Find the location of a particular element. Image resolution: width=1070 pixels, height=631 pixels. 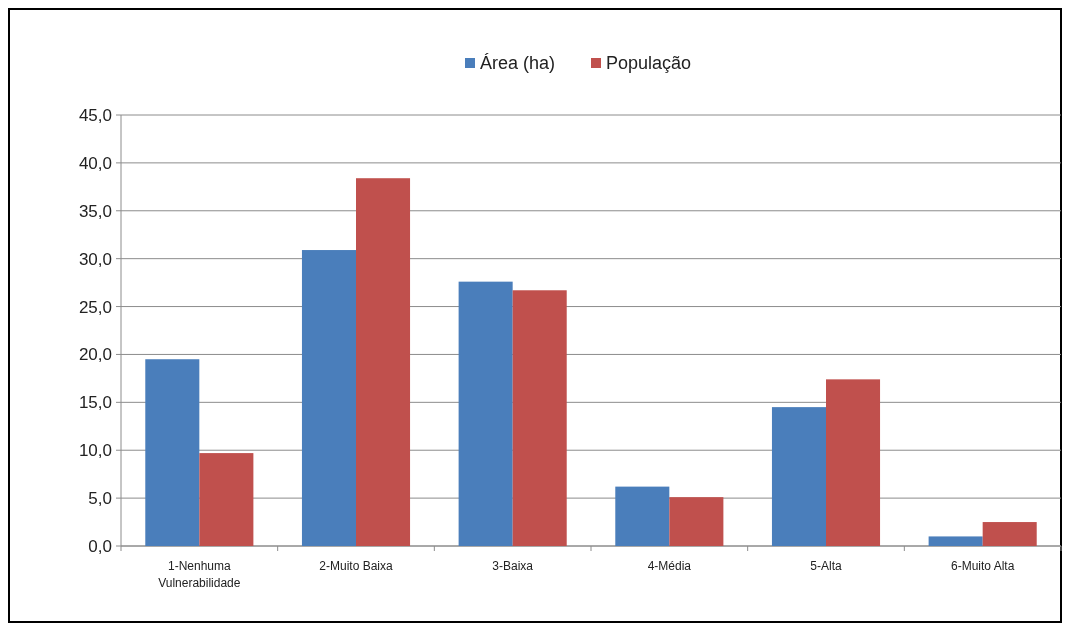

y-tick-label: 40,0 is located at coordinates (95, 163).